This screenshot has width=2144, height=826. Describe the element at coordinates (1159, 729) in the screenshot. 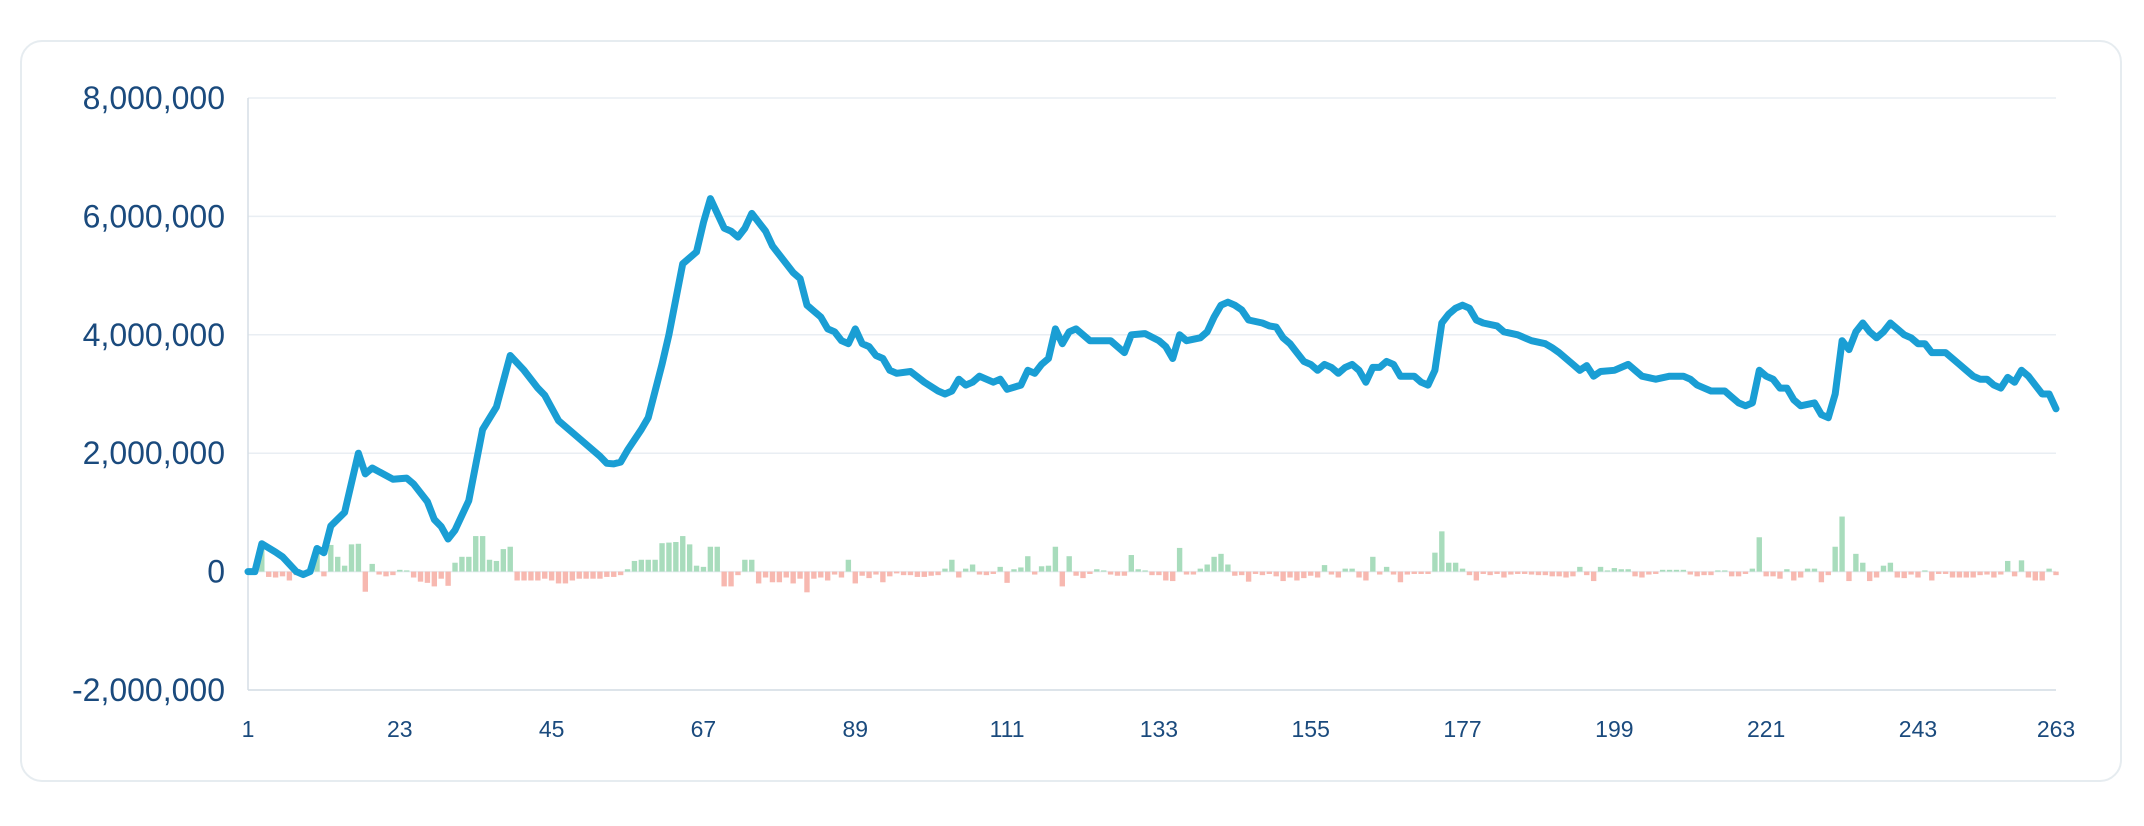

I see `x-tick-label: 133` at that location.